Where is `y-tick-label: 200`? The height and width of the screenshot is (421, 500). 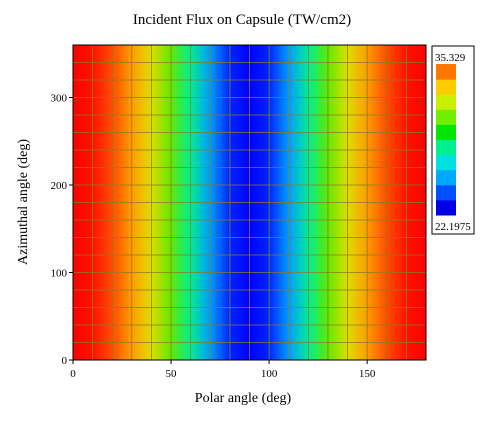
y-tick-label: 200 is located at coordinates (59, 186).